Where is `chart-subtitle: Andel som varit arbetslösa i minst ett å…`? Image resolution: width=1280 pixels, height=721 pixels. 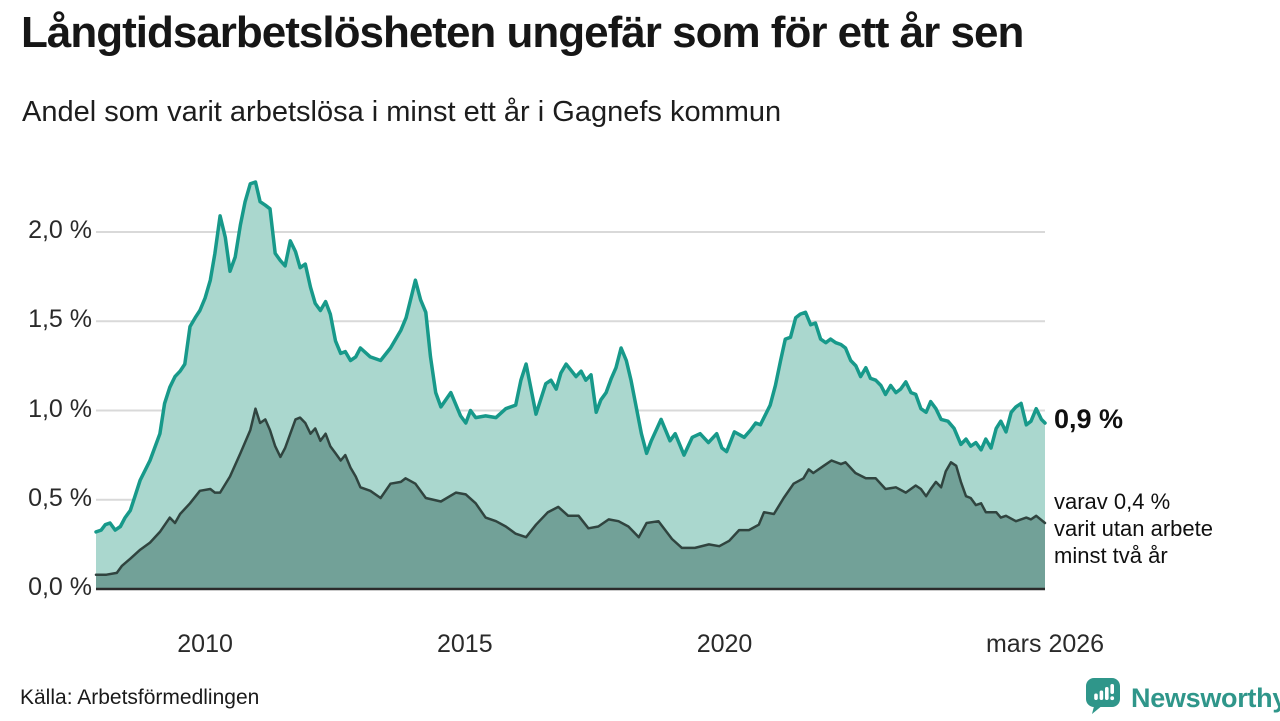
chart-subtitle: Andel som varit arbetslösa i minst ett å… is located at coordinates (402, 112).